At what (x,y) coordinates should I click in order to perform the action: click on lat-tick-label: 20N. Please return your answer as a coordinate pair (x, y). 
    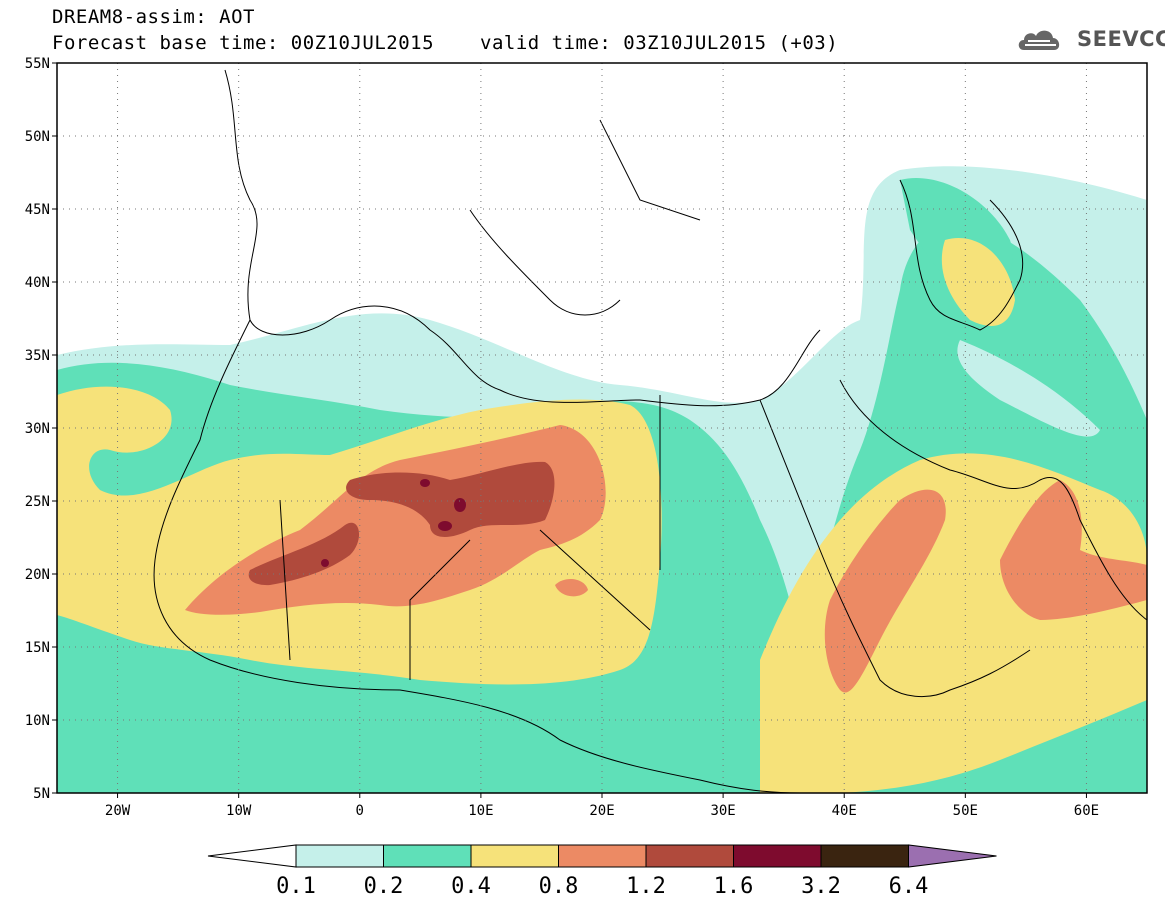
    Looking at the image, I should click on (37, 575).